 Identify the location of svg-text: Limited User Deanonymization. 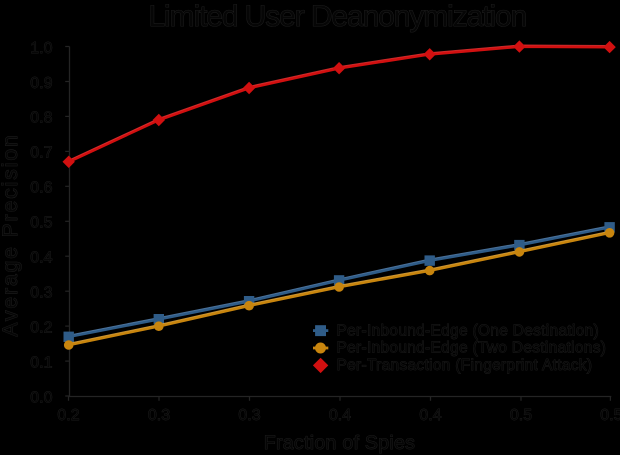
(337, 16).